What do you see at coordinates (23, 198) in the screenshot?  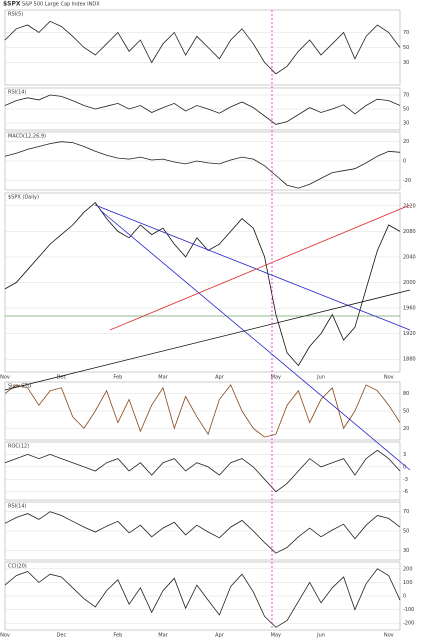 I see `panel-title: $SPX (Daily)` at bounding box center [23, 198].